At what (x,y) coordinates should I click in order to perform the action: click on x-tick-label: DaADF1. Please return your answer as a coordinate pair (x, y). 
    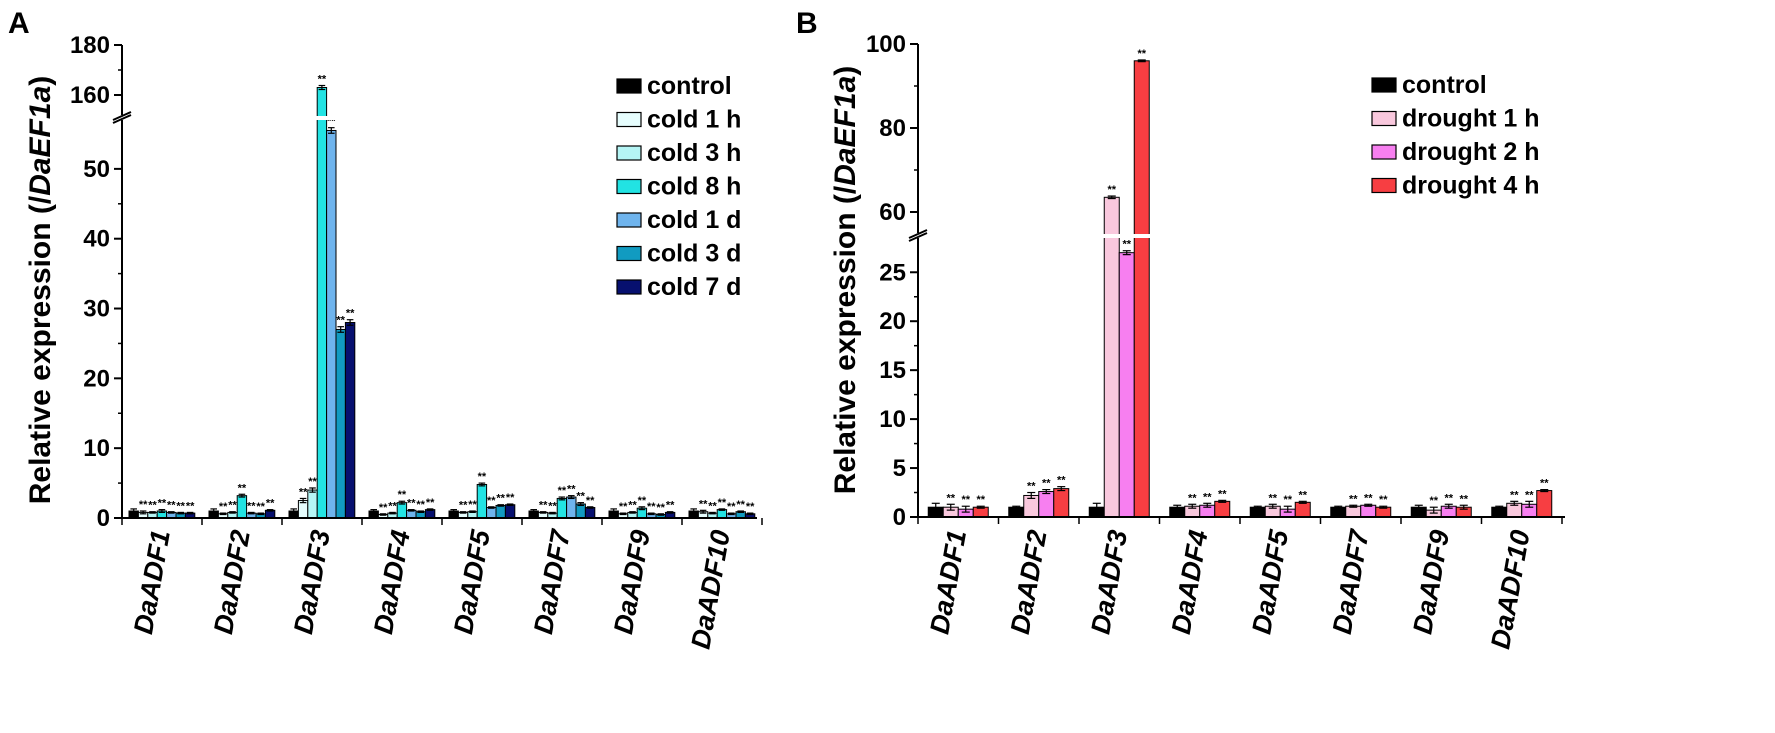
    Looking at the image, I should click on (948, 582).